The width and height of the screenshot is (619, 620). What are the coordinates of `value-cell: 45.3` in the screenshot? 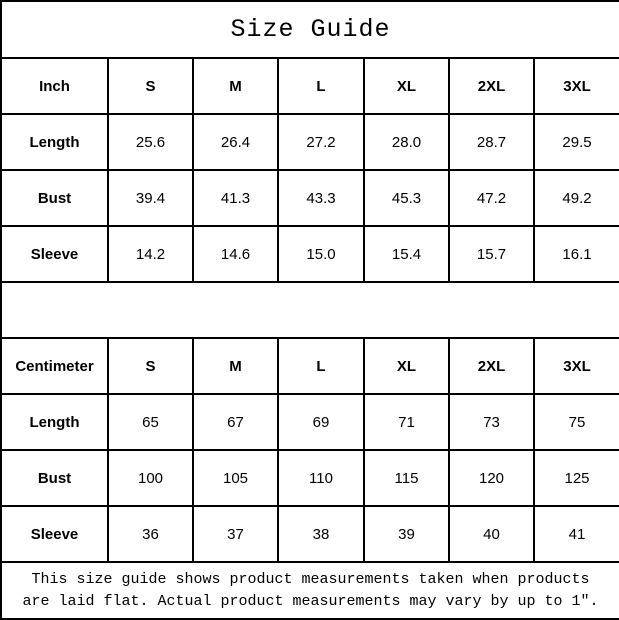 It's located at (406, 198).